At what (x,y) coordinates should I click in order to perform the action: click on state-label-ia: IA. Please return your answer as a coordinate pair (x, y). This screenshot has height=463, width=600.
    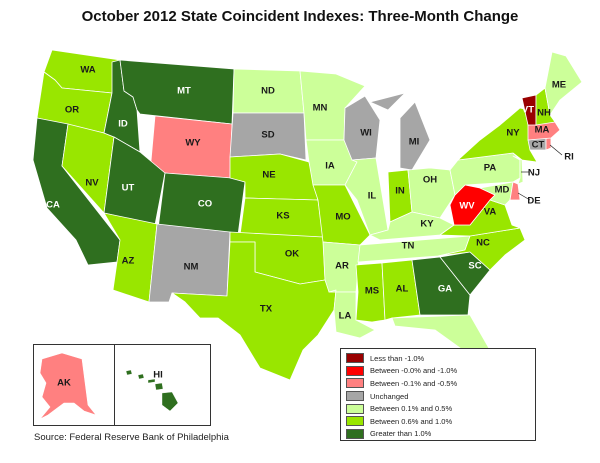
    Looking at the image, I should click on (330, 166).